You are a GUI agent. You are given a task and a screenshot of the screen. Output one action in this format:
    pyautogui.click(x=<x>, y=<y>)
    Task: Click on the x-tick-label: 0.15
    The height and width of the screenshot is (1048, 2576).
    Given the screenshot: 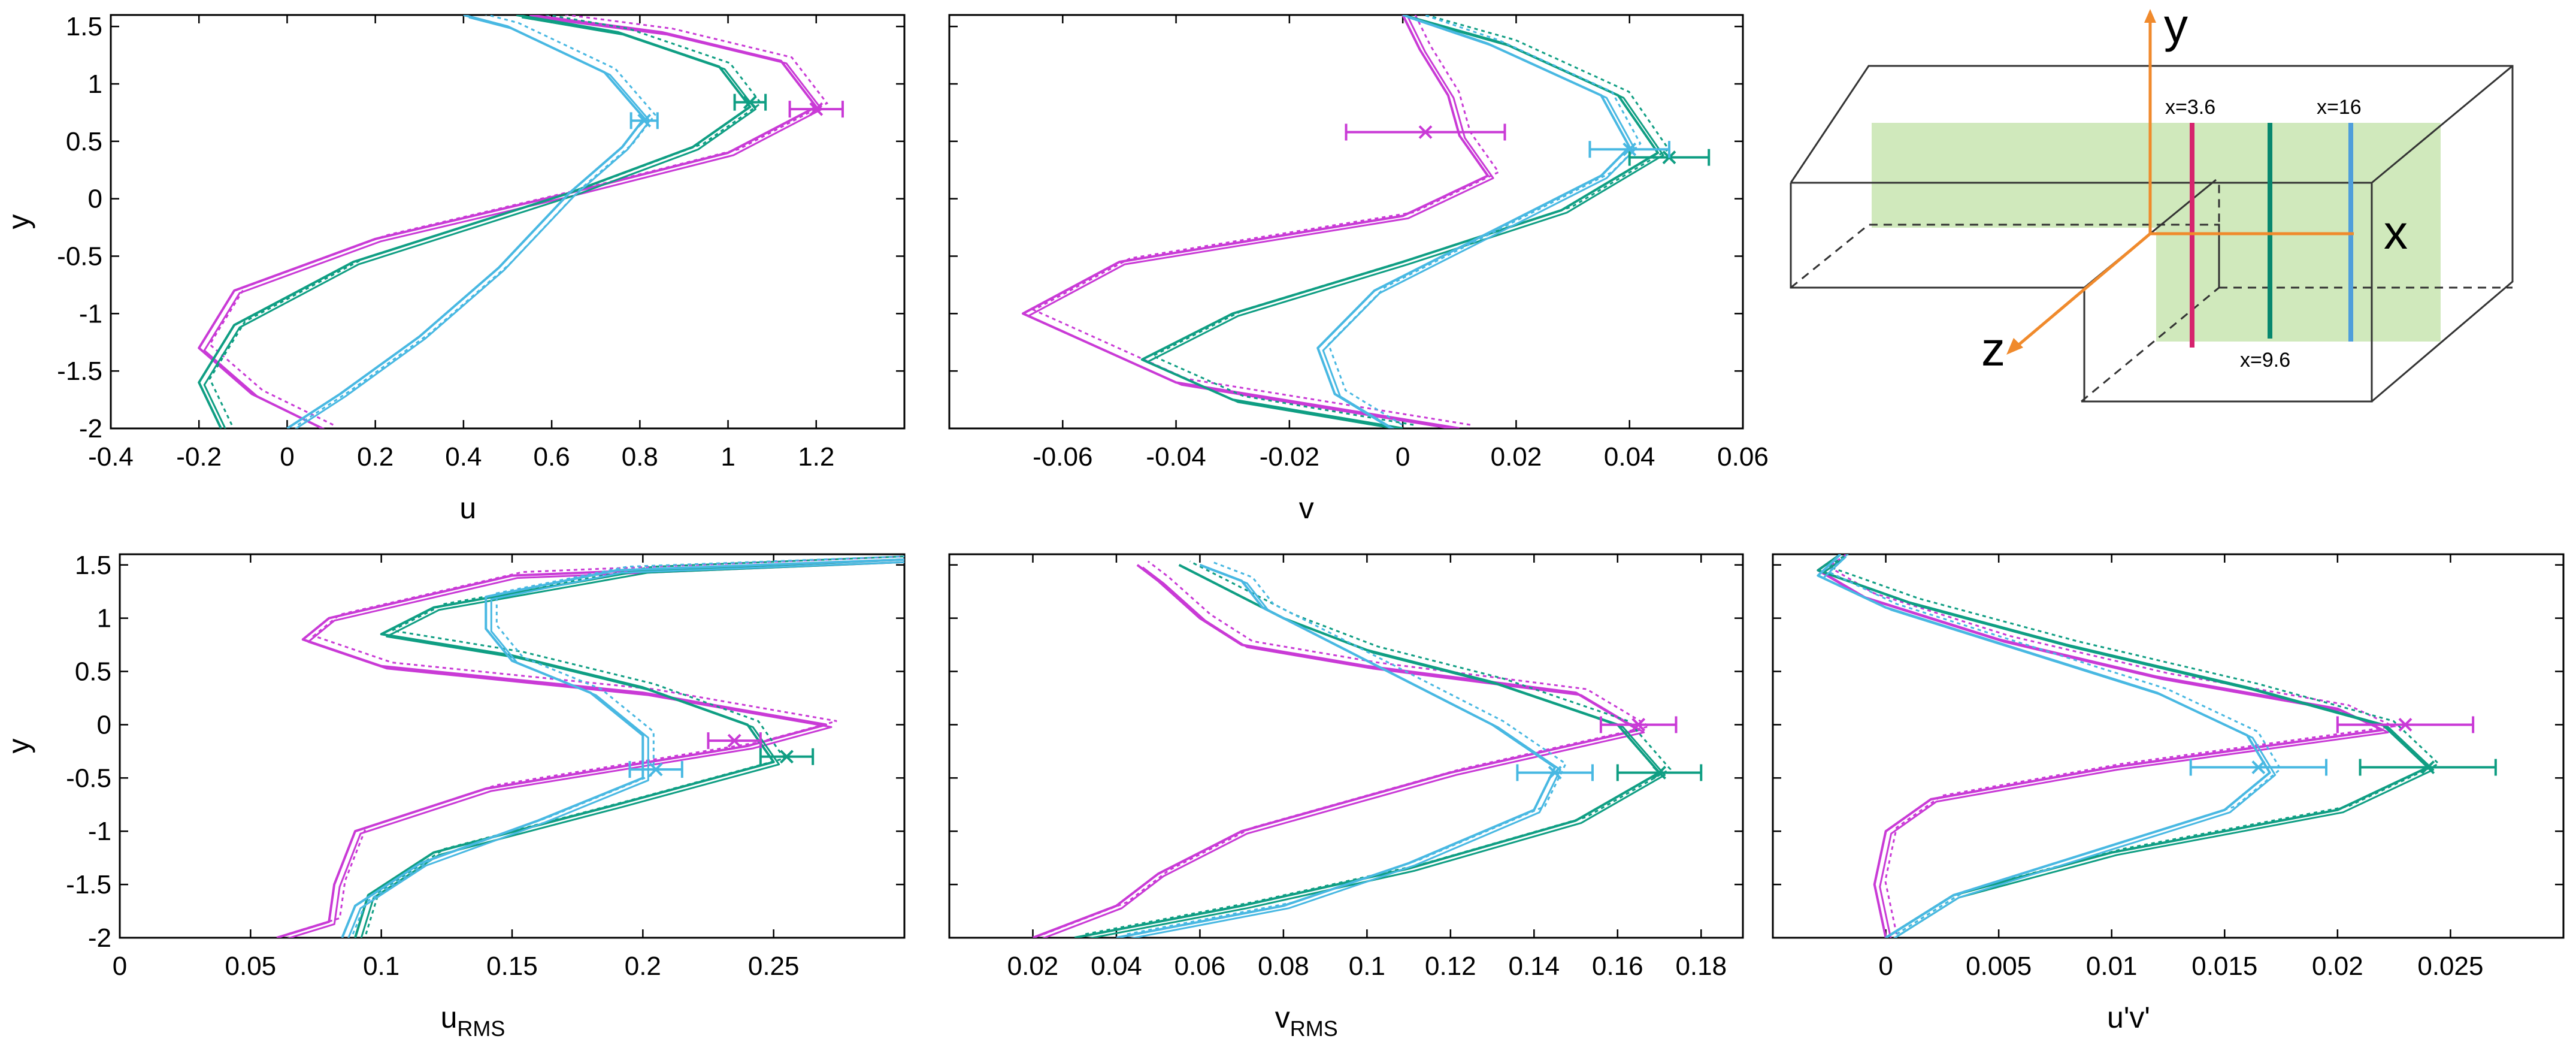 What is the action you would take?
    pyautogui.click(x=512, y=966)
    